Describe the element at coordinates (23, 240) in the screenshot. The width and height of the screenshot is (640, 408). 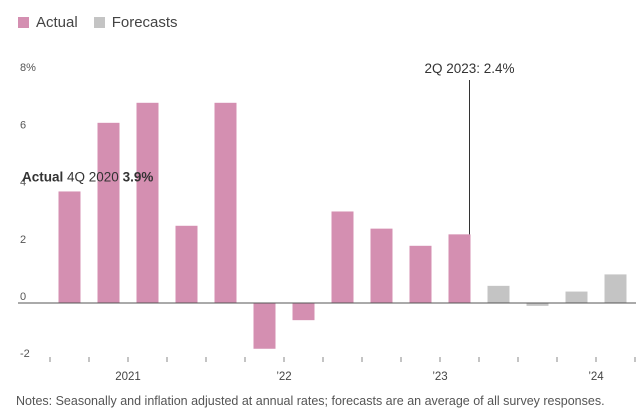
I see `y-tick-label: 2` at that location.